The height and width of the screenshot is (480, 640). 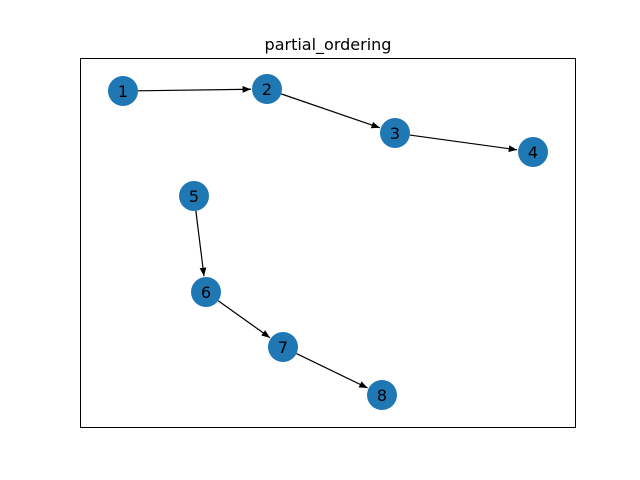 I want to click on node-label: 5, so click(x=194, y=196).